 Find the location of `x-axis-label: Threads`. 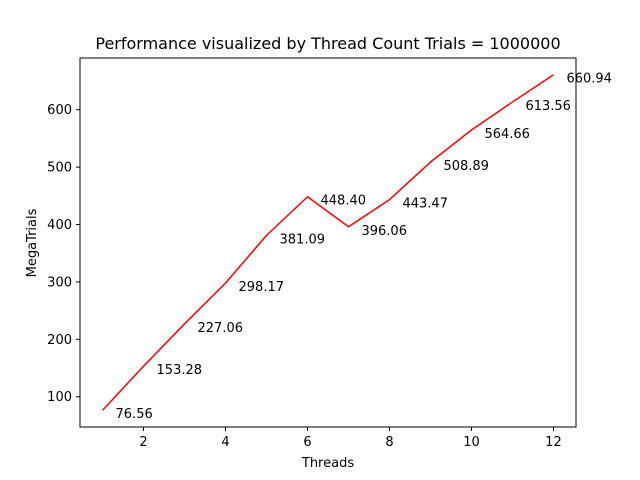

x-axis-label: Threads is located at coordinates (327, 463).